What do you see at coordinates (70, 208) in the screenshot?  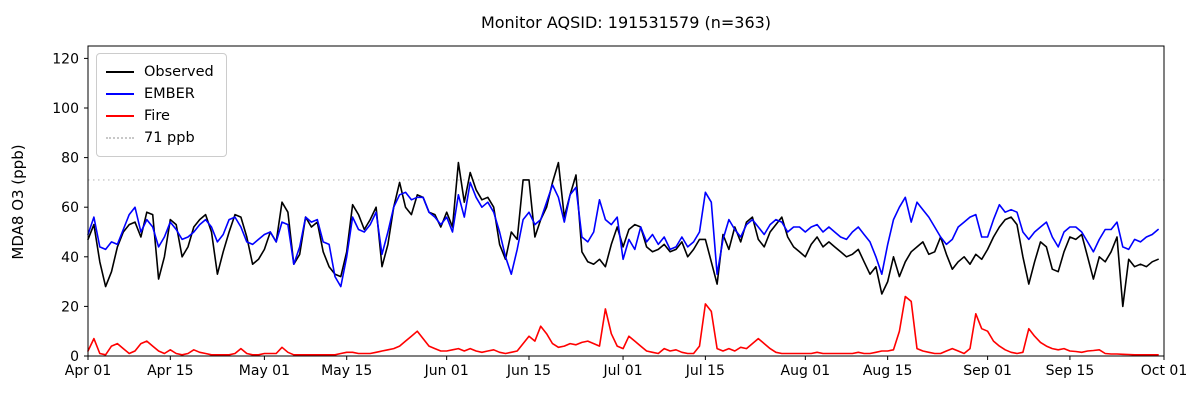 I see `y-tick-label: 60` at bounding box center [70, 208].